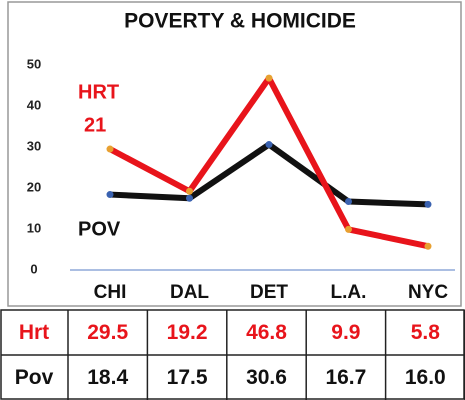 This screenshot has width=465, height=400. Describe the element at coordinates (34, 186) in the screenshot. I see `y-tick-label: 20` at that location.